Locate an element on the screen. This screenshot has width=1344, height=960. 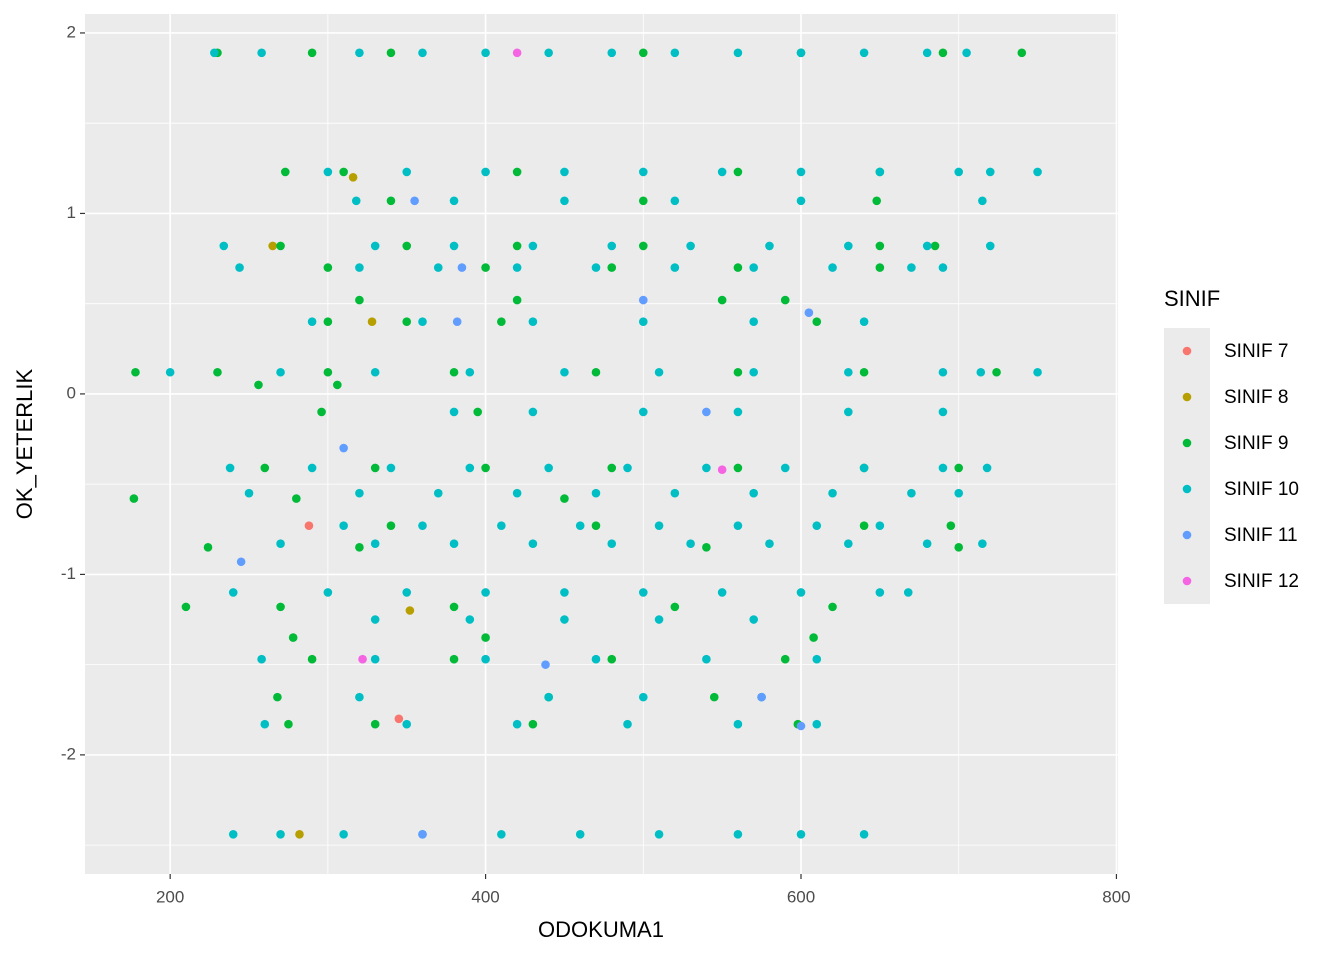
legend-label: SINIF 10 is located at coordinates (1261, 489).